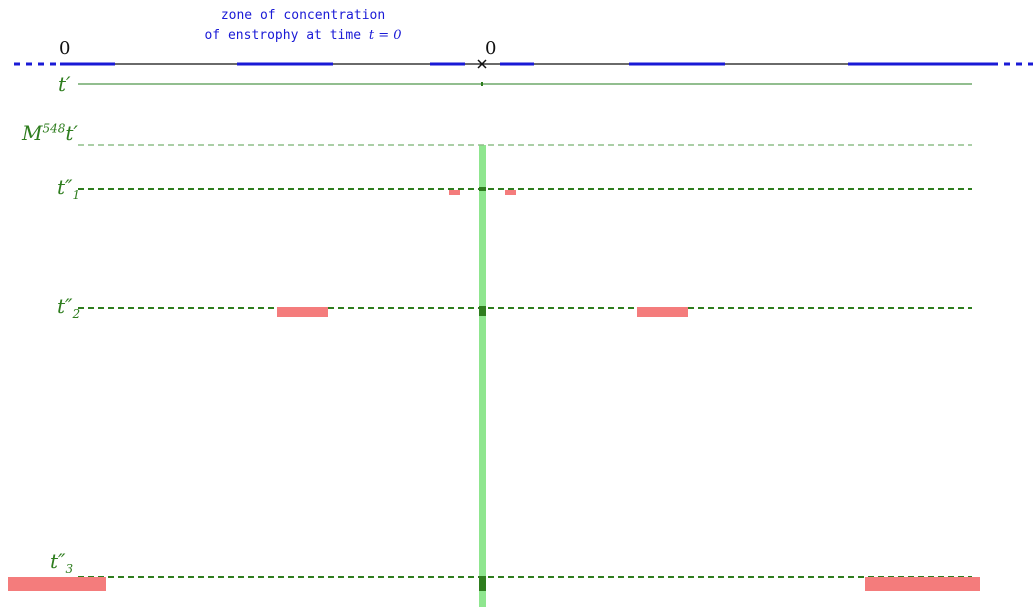  What do you see at coordinates (286, 35) in the screenshot?
I see `annotation-line2-text: of enstrophy at time` at bounding box center [286, 35].